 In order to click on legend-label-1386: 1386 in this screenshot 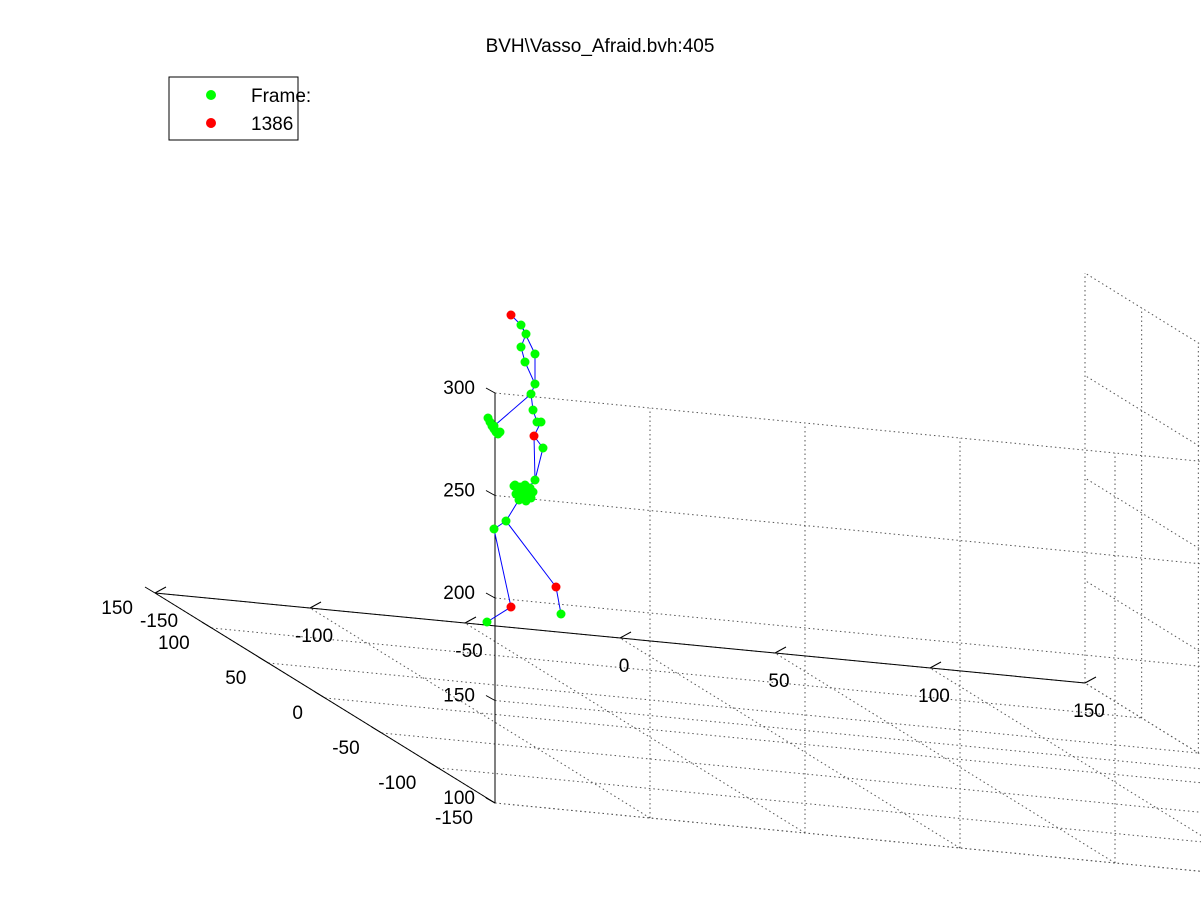, I will do `click(272, 124)`.